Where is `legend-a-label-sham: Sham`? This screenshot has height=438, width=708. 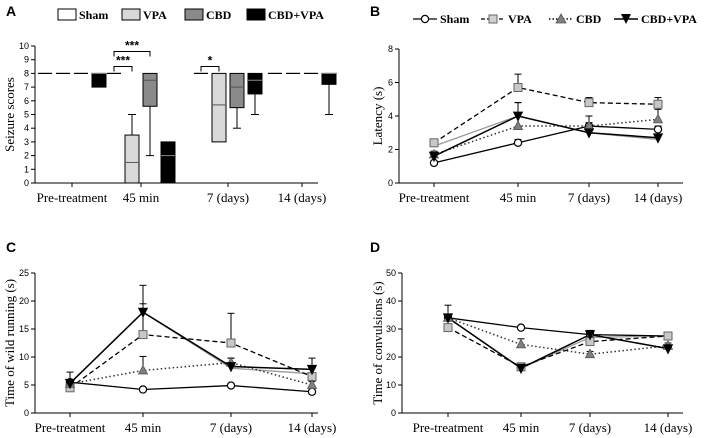
legend-a-label-sham: Sham is located at coordinates (93, 15).